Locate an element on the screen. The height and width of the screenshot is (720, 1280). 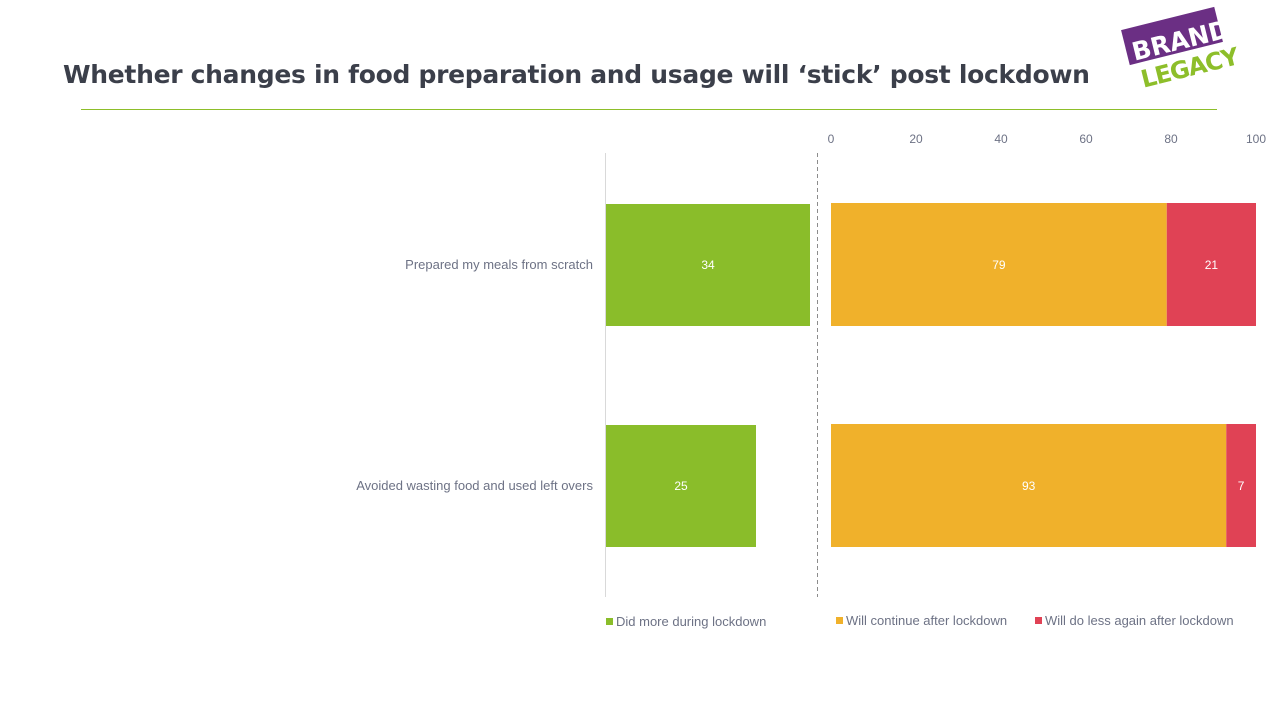
data-label: 21 is located at coordinates (1212, 265).